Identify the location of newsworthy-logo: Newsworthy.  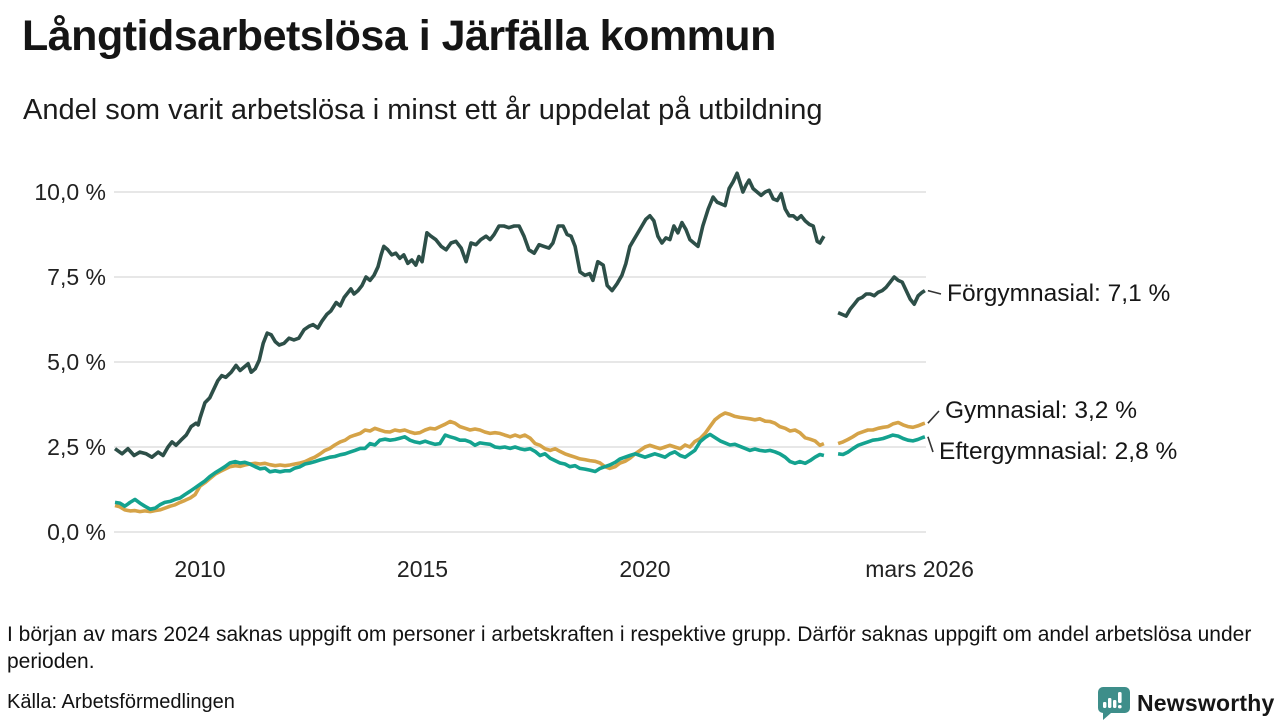
(1185, 703).